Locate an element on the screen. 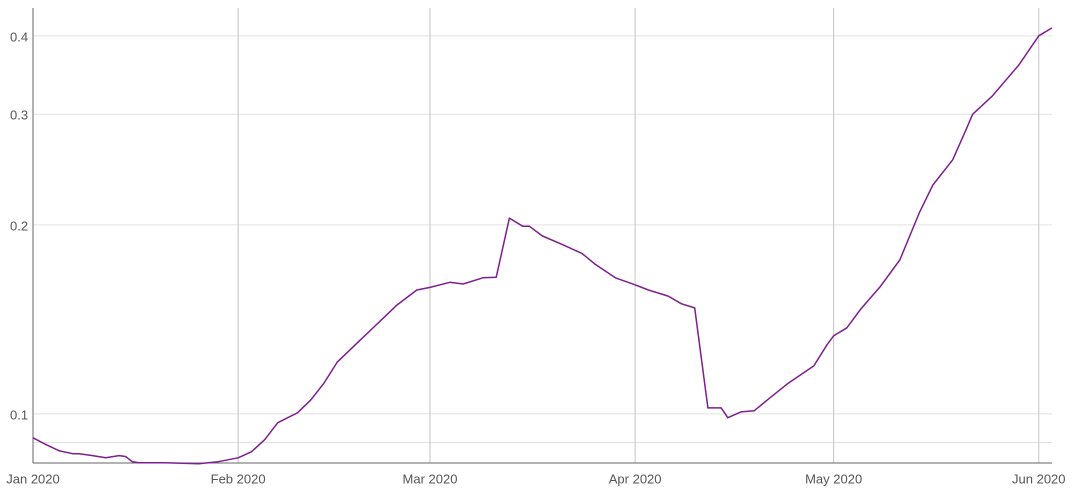 This screenshot has width=1080, height=494. y-tick-label: 0.1 is located at coordinates (19, 414).